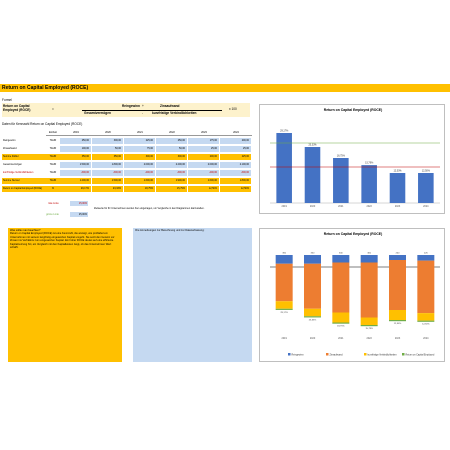  Describe the element at coordinates (79, 203) in the screenshot. I see `red-line-input: 15,00%` at that location.